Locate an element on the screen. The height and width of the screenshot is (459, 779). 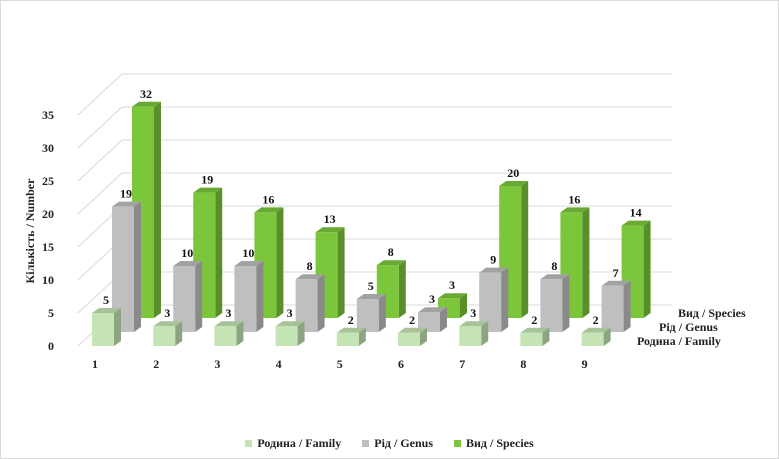
y-tick-label: 5 is located at coordinates (51, 313).